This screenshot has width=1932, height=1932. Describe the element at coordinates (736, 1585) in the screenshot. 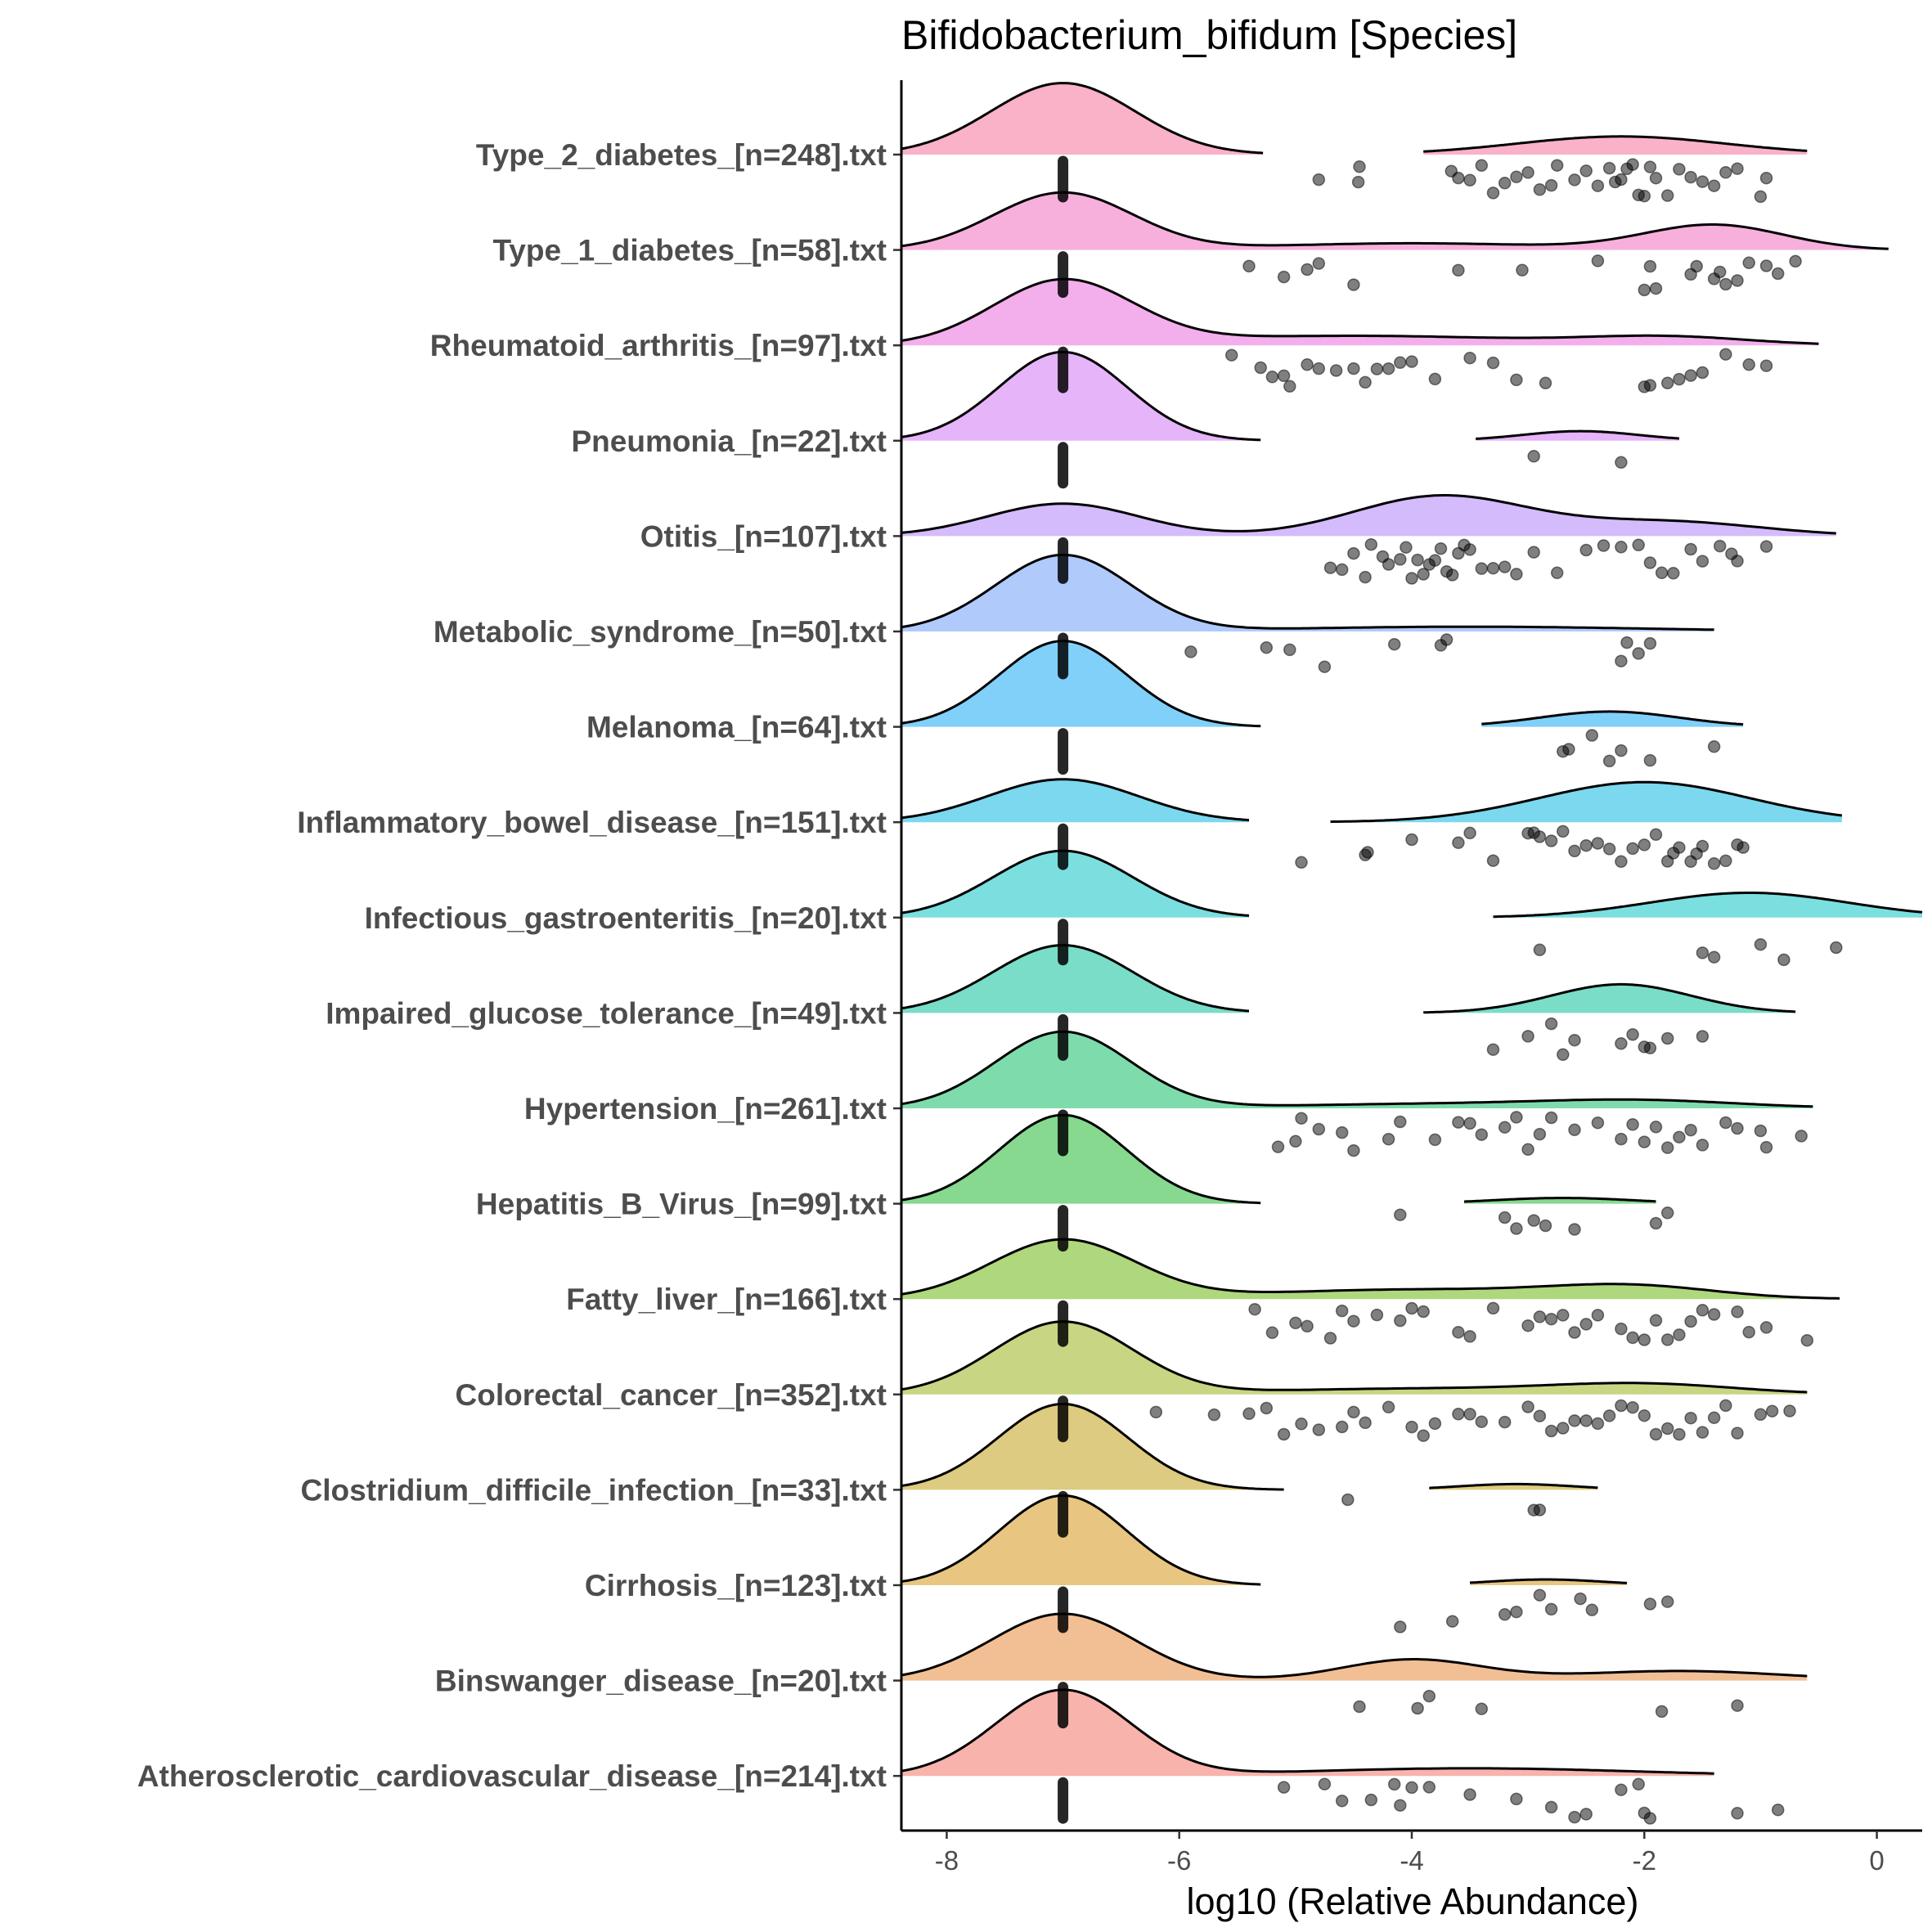

I see `y-tick-label: Cirrhosis_[n=123].txt` at that location.